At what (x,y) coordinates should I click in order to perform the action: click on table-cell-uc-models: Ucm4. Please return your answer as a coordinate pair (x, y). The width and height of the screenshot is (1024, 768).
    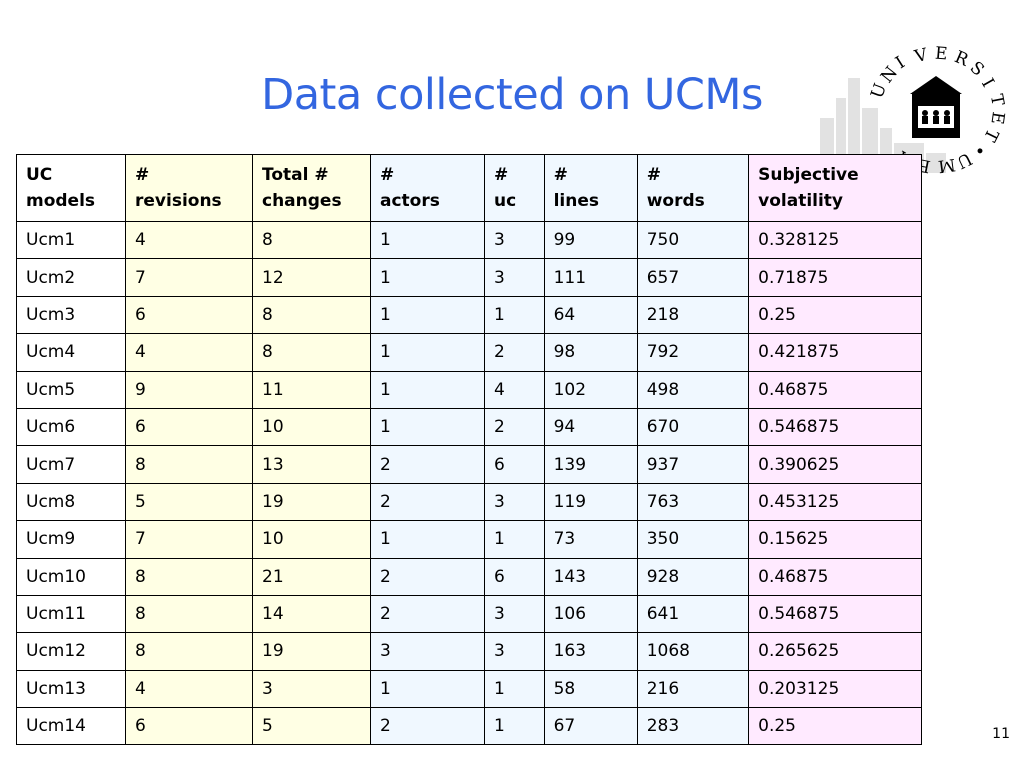
    Looking at the image, I should click on (71, 352).